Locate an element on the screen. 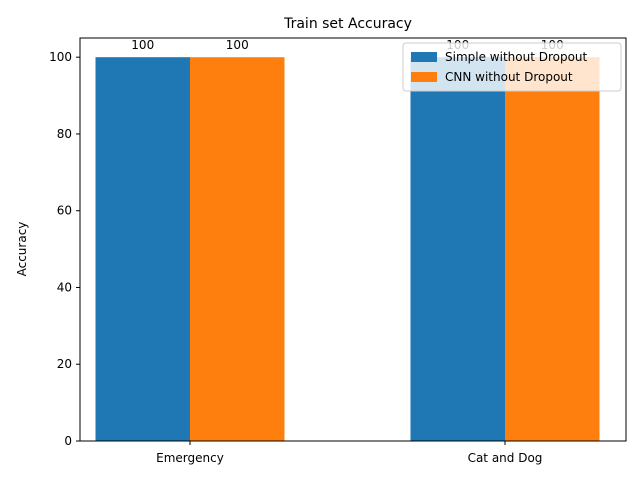 The height and width of the screenshot is (484, 640). y-tick-label: 100 is located at coordinates (60, 57).